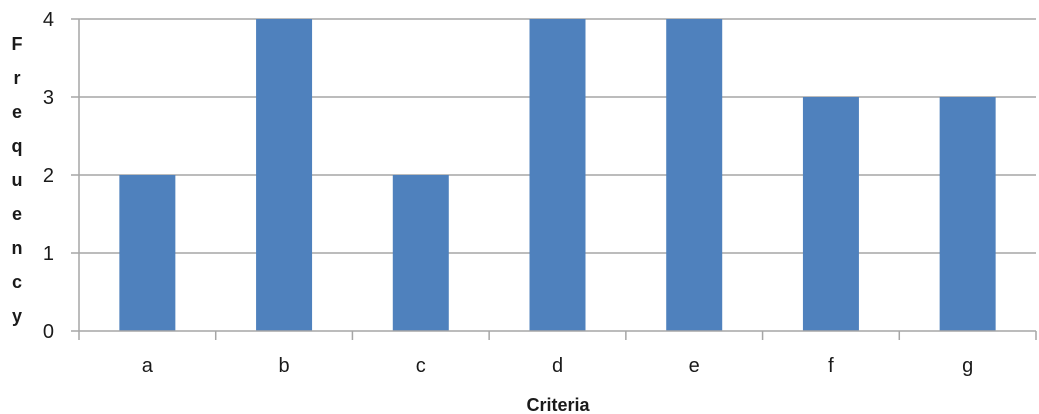  I want to click on x-tick-labels: a b c d e f g, so click(557, 366).